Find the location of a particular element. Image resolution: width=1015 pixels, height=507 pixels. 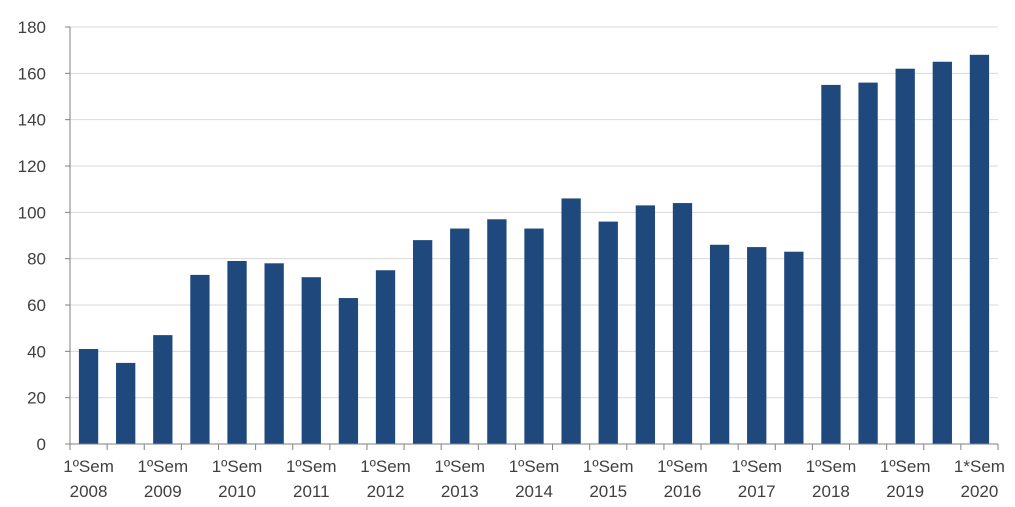

y-tick-label: 80 is located at coordinates (36, 259).